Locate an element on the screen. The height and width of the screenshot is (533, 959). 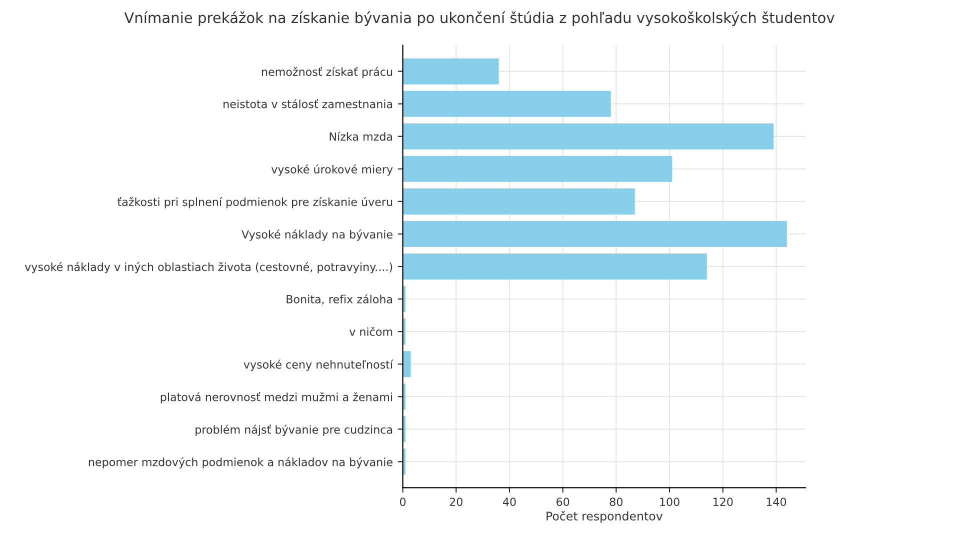
x-tick-label: 140 is located at coordinates (776, 502).